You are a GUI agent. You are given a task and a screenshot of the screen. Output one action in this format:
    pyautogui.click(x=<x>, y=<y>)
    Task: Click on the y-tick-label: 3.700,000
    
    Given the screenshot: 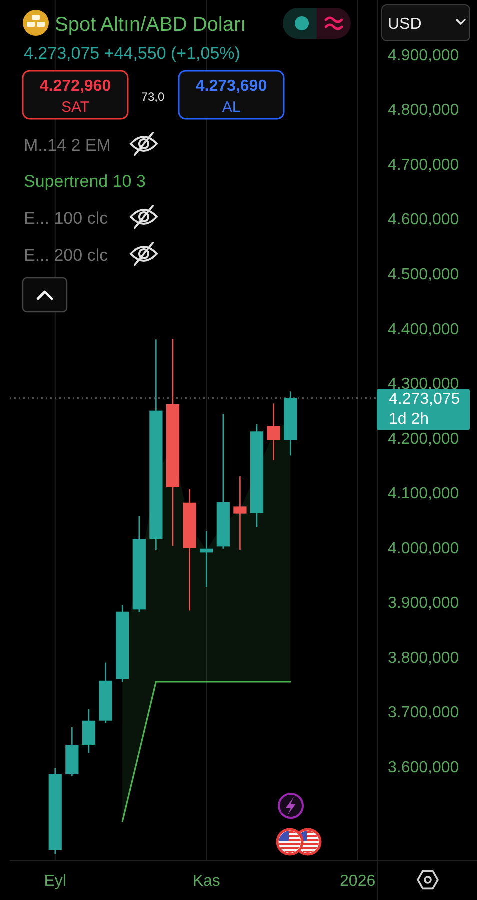 What is the action you would take?
    pyautogui.click(x=424, y=713)
    